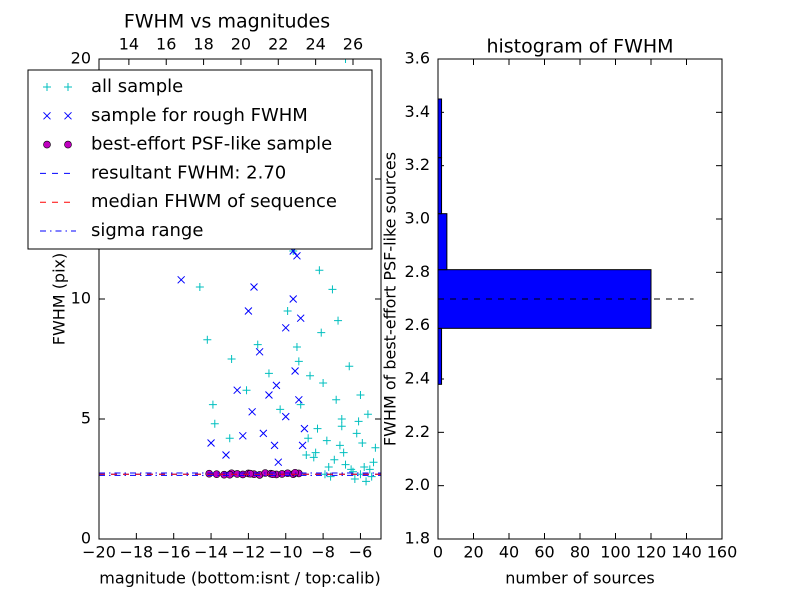 The image size is (800, 600). Describe the element at coordinates (615, 552) in the screenshot. I see `x-tick-label: 100` at that location.